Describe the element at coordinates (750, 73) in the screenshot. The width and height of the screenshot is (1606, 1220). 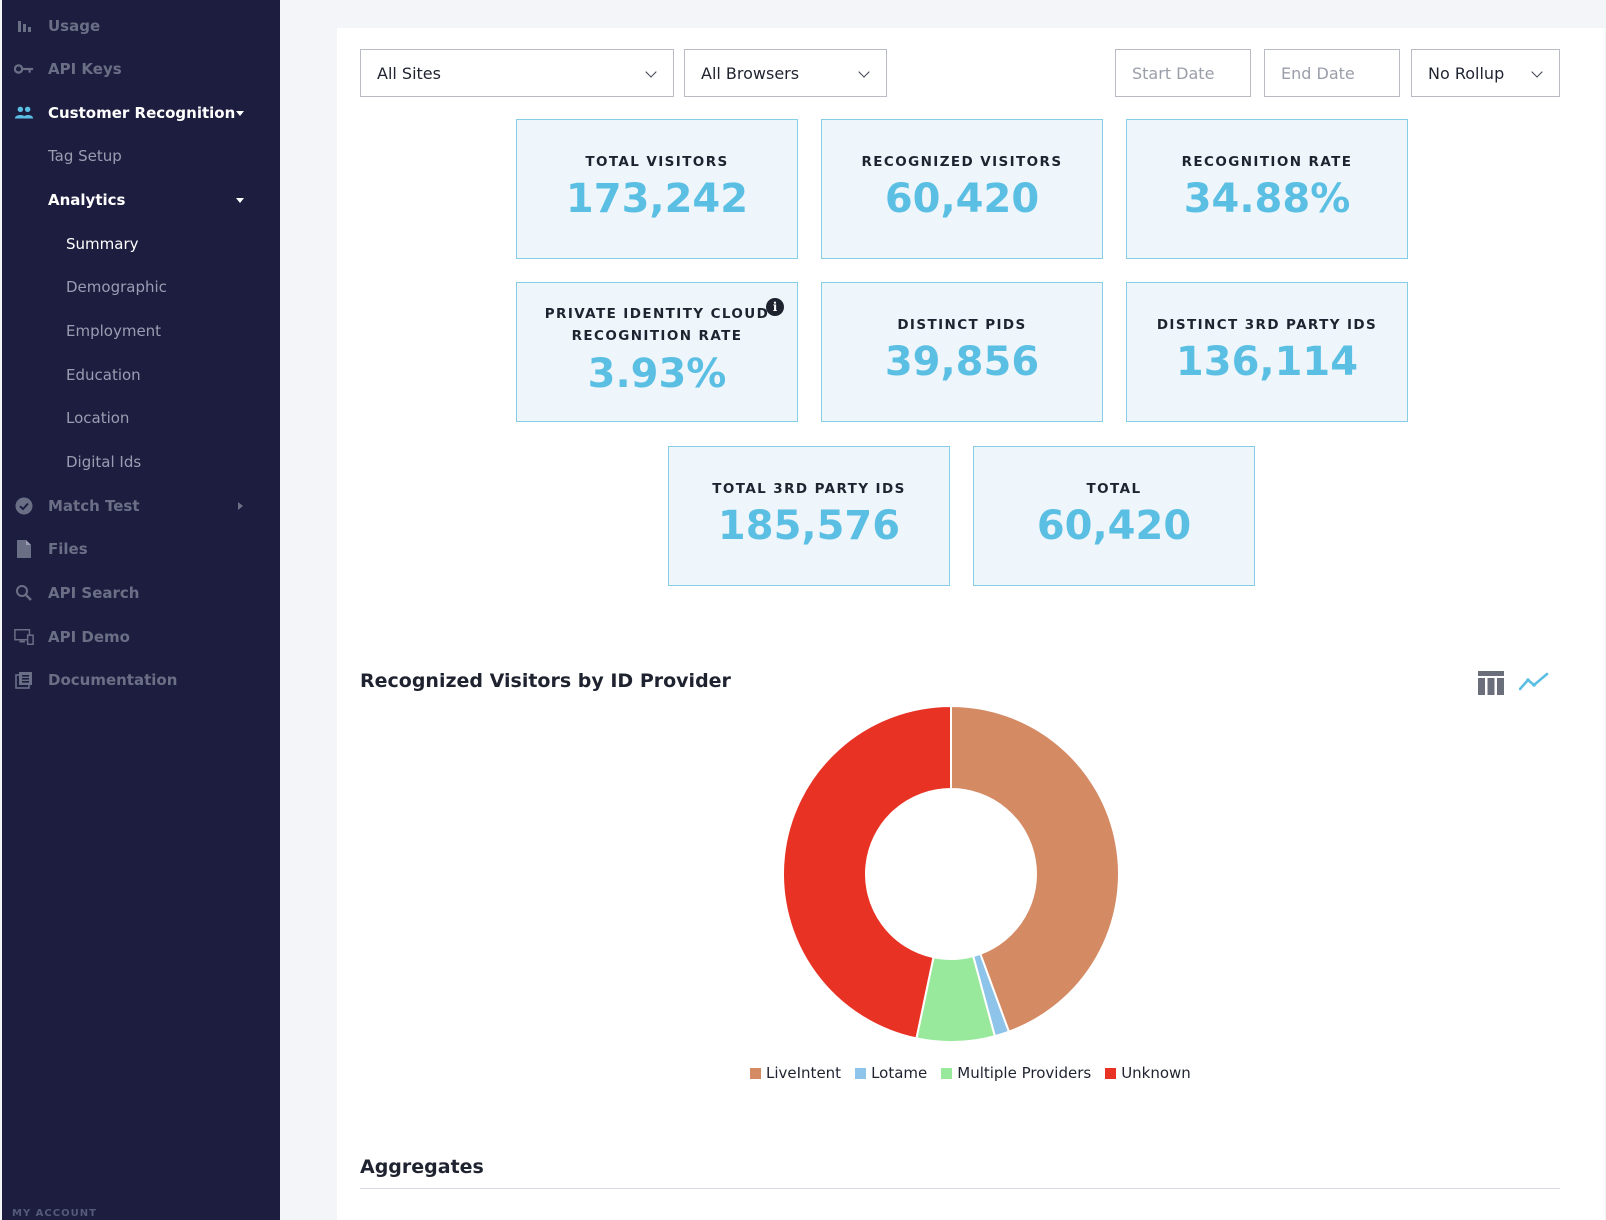
I see `browser-select-value: All Browsers` at that location.